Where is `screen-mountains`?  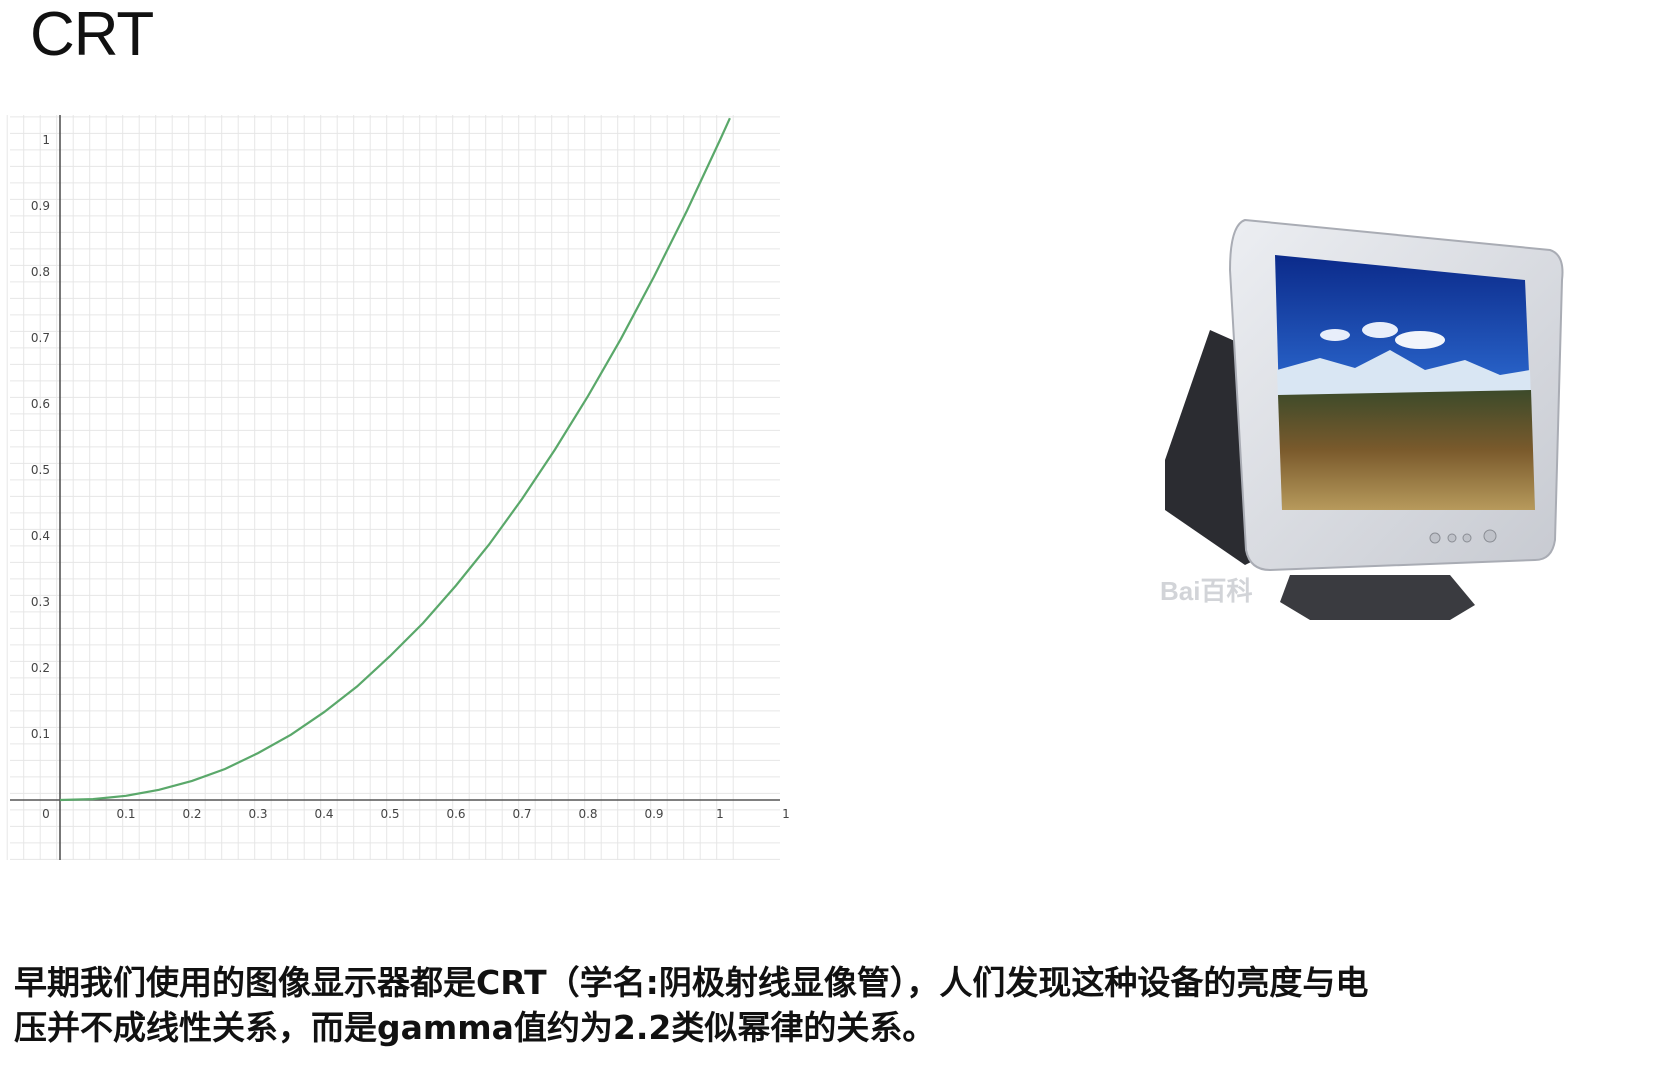
screen-mountains is located at coordinates (1404, 375).